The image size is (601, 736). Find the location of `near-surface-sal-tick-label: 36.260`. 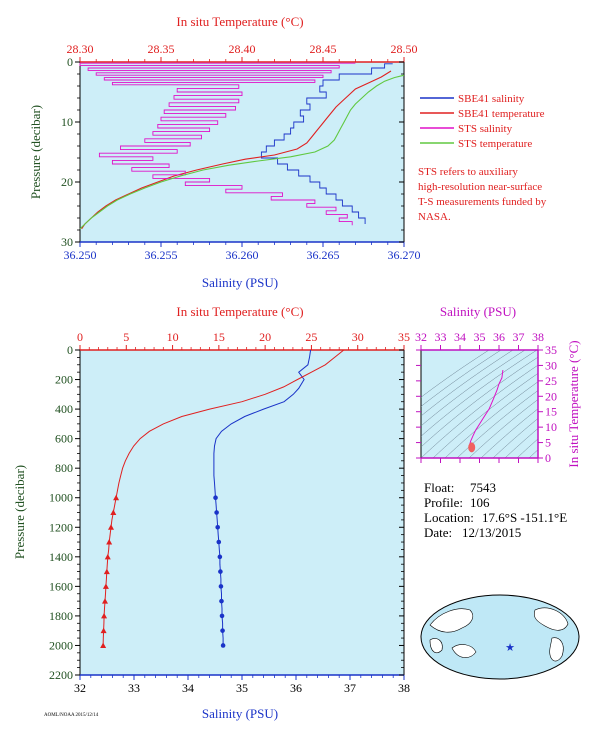

near-surface-sal-tick-label: 36.260 is located at coordinates (242, 255).